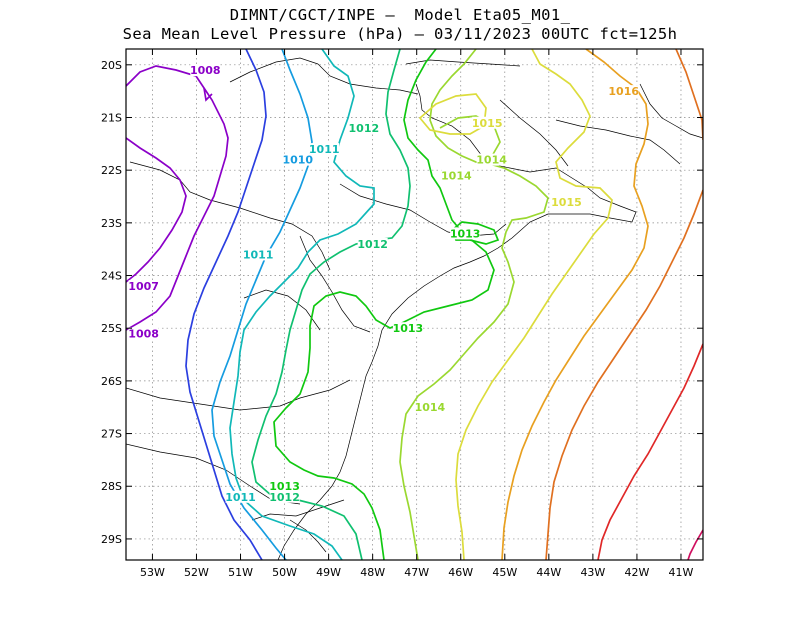 The width and height of the screenshot is (800, 618). I want to click on lat-tick-label: 20S, so click(111, 65).